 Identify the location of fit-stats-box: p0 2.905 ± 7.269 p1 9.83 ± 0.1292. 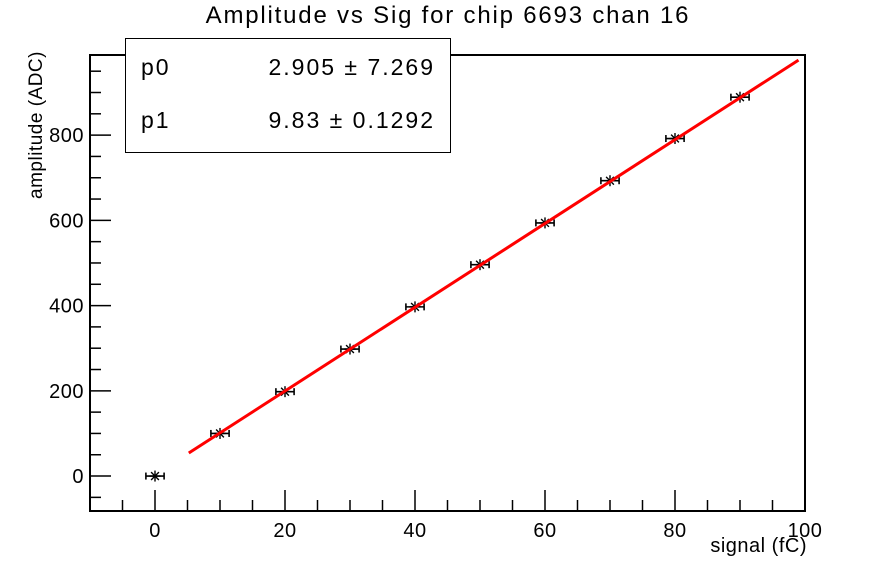
(288, 95).